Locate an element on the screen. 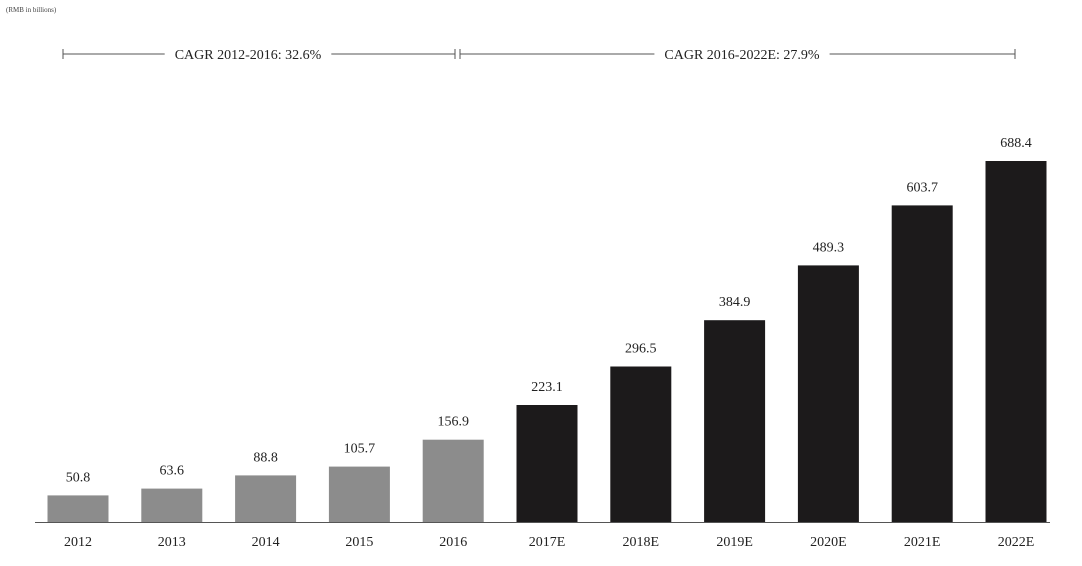  bar-2015 is located at coordinates (359, 494).